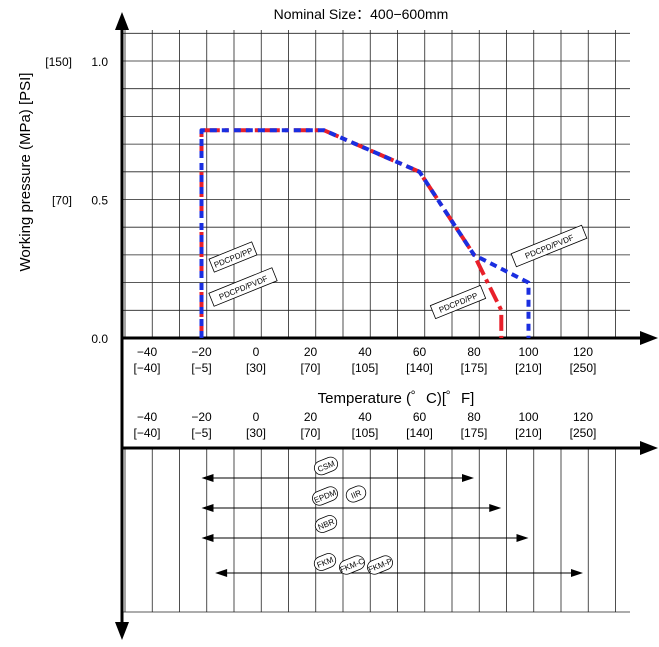  What do you see at coordinates (122, 631) in the screenshot?
I see `y-axis-arrow-down` at bounding box center [122, 631].